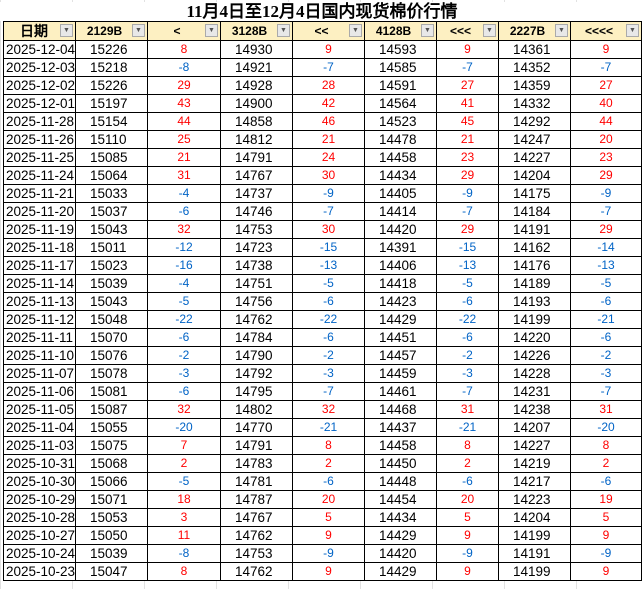 This screenshot has height=589, width=644. What do you see at coordinates (400, 535) in the screenshot?
I see `price-cell: 14429` at bounding box center [400, 535].